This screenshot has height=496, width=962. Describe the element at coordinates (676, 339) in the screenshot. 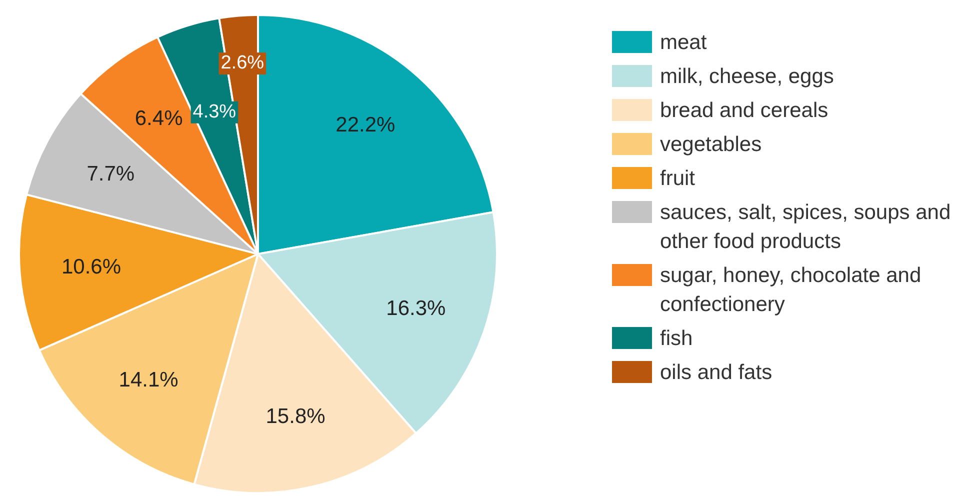

I see `legend-label: fish` at that location.